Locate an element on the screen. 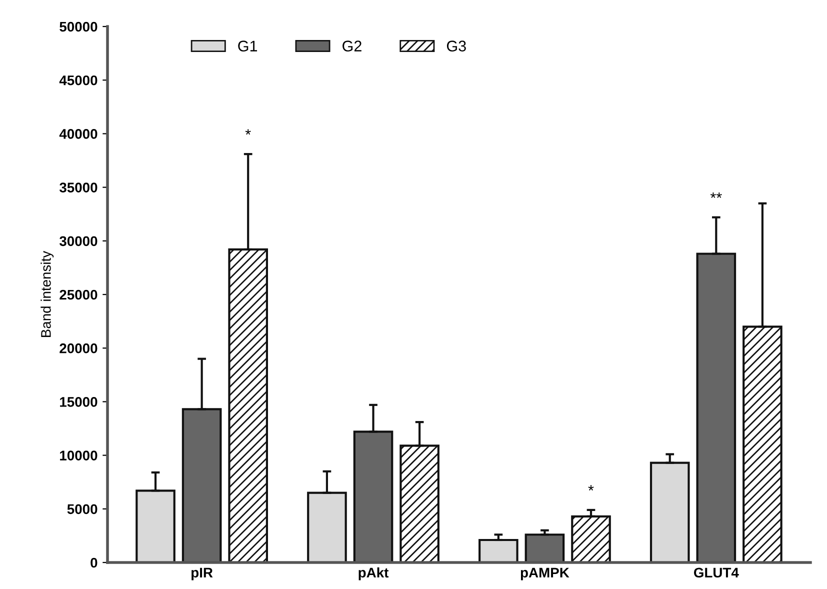  legend-label: G2 is located at coordinates (352, 46).